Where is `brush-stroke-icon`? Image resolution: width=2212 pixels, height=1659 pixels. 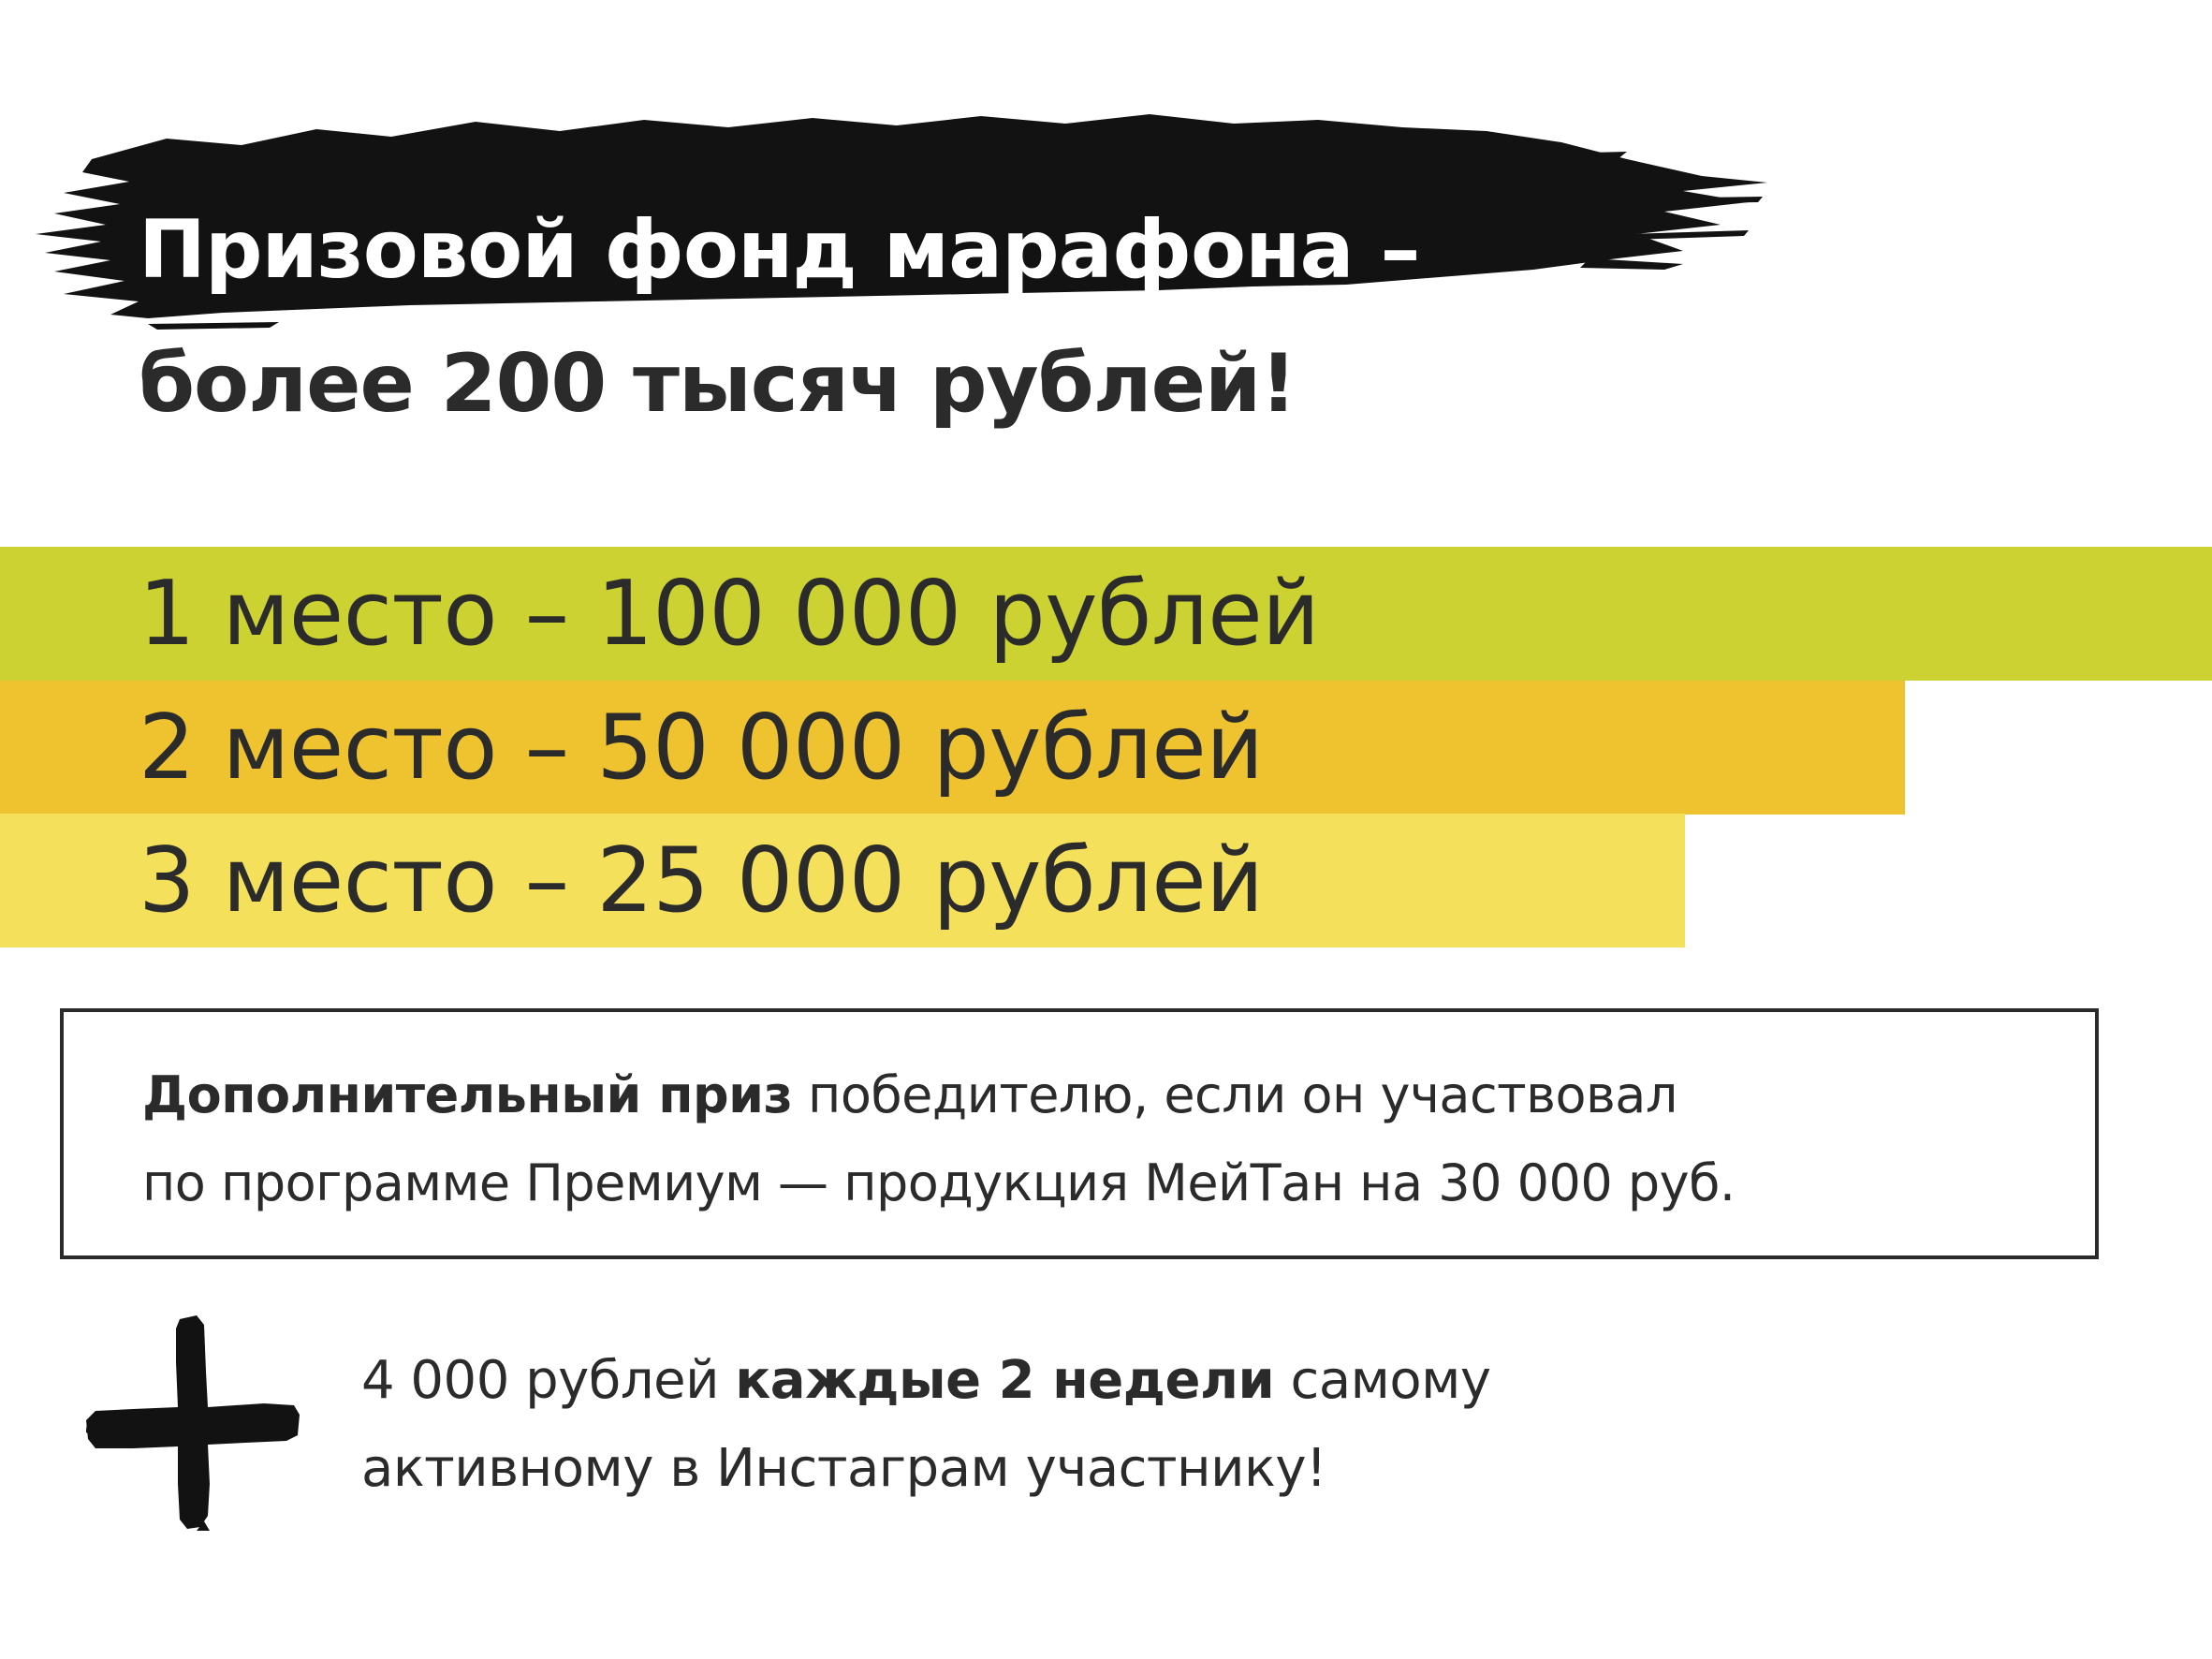 brush-stroke-icon is located at coordinates (901, 222).